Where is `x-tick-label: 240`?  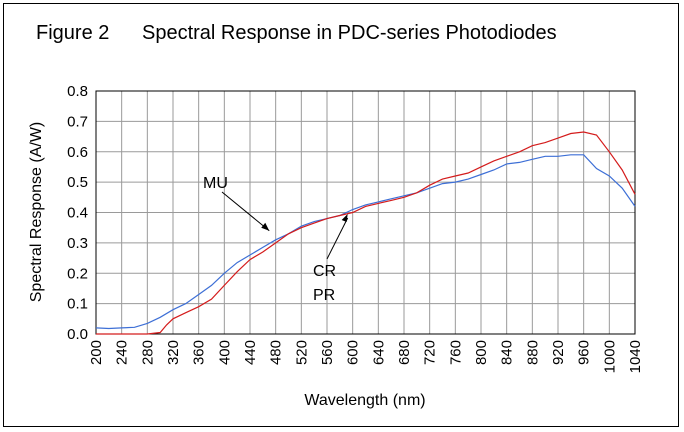 x-tick-label: 240 is located at coordinates (122, 352).